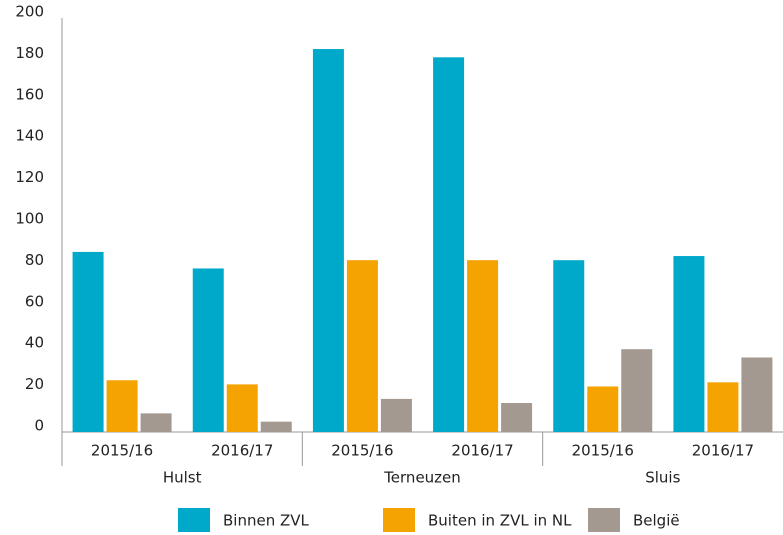 Image resolution: width=783 pixels, height=535 pixels. Describe the element at coordinates (34, 260) in the screenshot. I see `y-tick-label: 80` at that location.